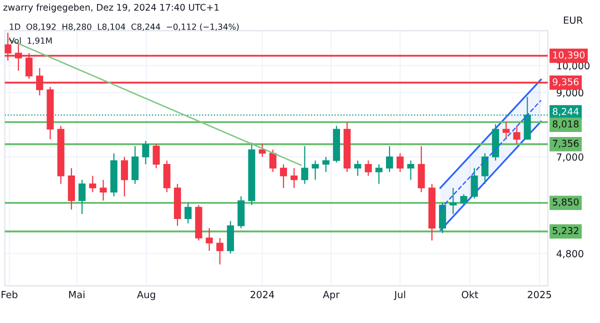 This screenshot has width=600, height=323. Describe the element at coordinates (565, 112) in the screenshot. I see `ref-line-label: 8,244` at that location.